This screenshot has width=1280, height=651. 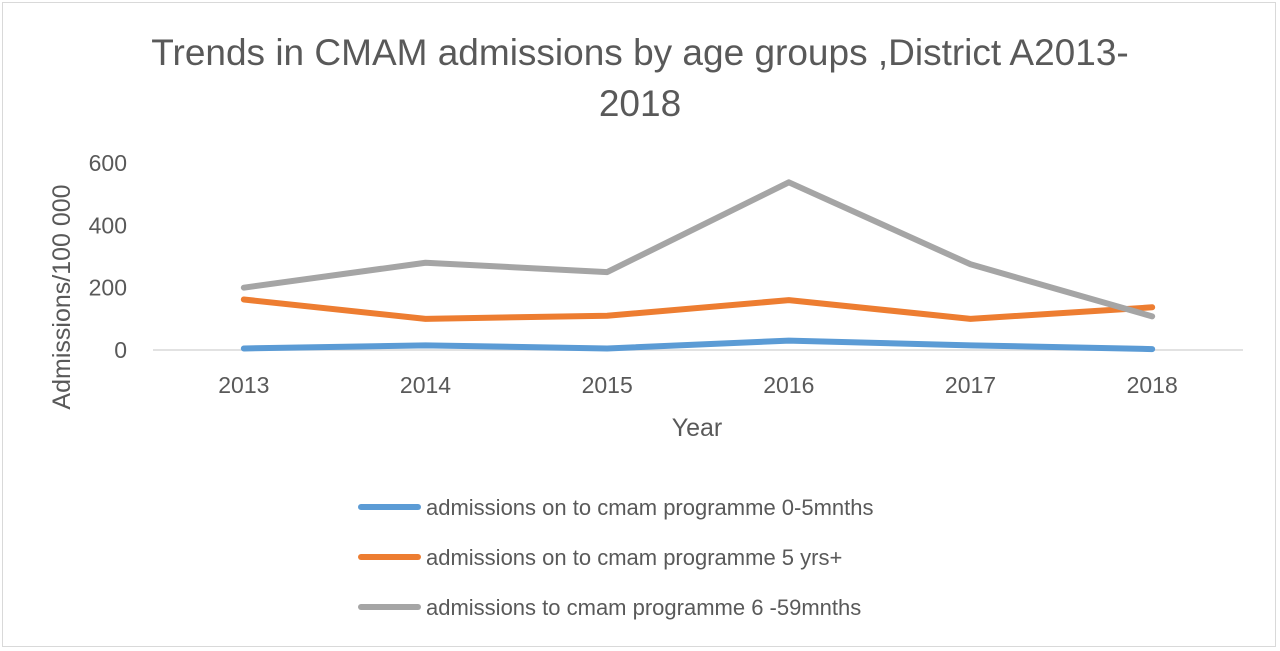 I want to click on x-tick-label: 2014, so click(x=425, y=385).